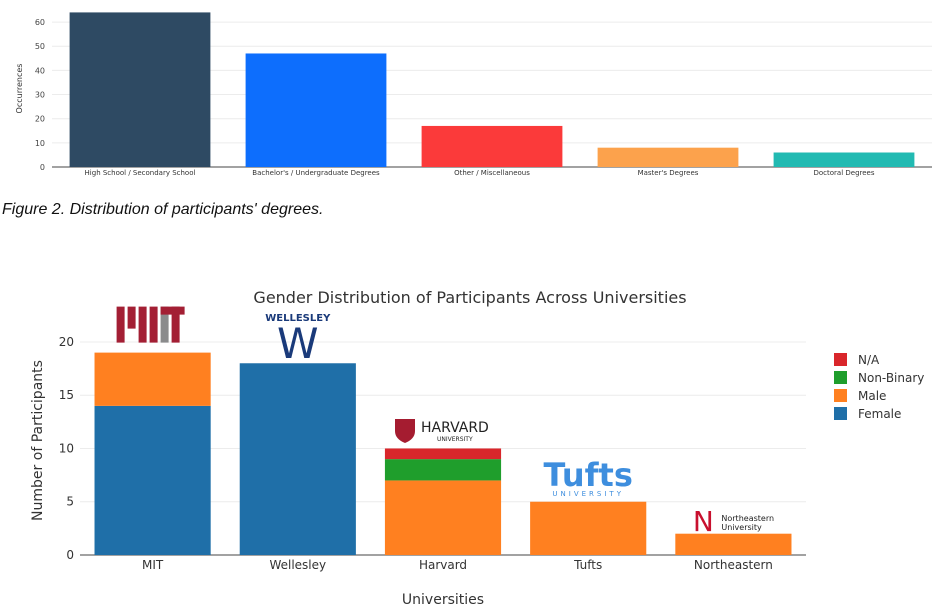 The height and width of the screenshot is (610, 937). I want to click on x-tick-label: Harvard, so click(443, 565).